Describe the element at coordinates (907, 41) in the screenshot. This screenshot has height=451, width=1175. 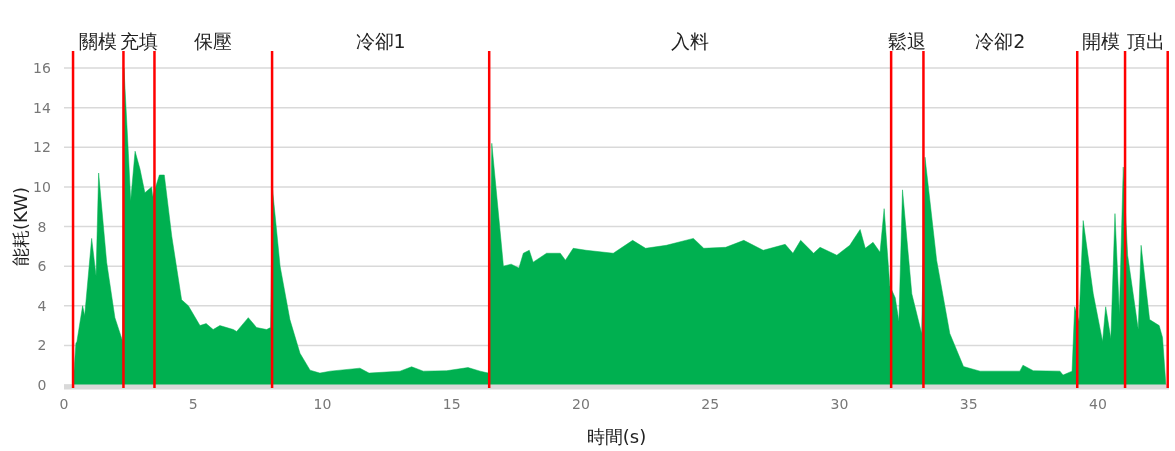
I see `annotation: 鬆退` at that location.